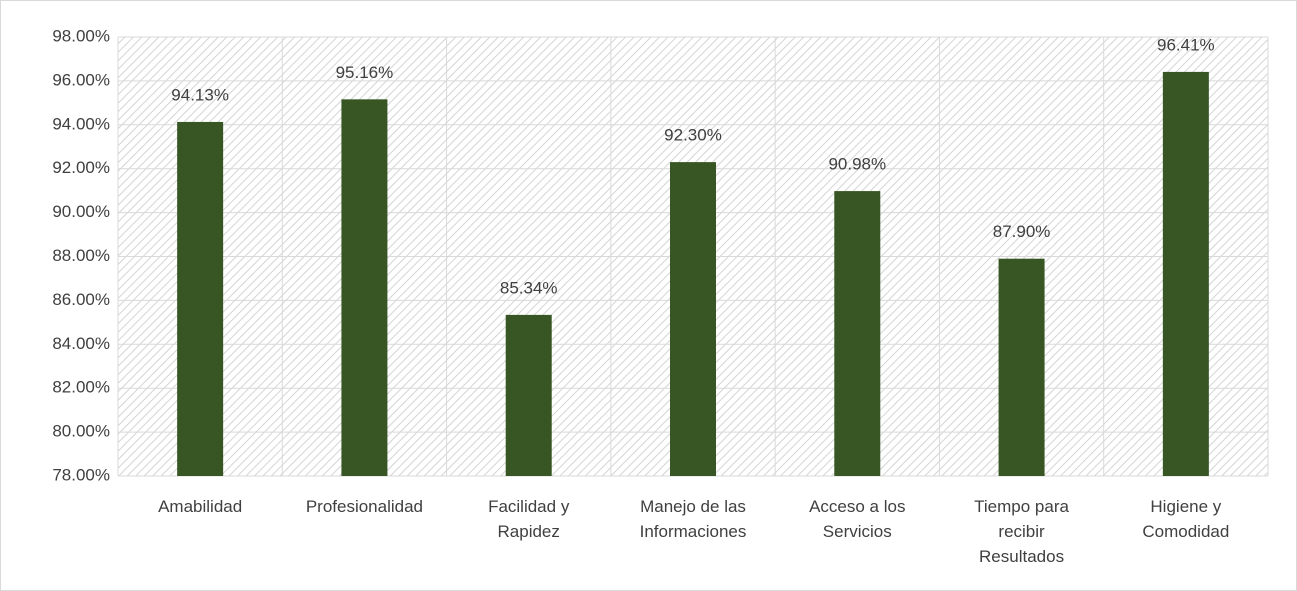  What do you see at coordinates (857, 519) in the screenshot?
I see `x-tick-label: Acceso a los Servicios` at bounding box center [857, 519].